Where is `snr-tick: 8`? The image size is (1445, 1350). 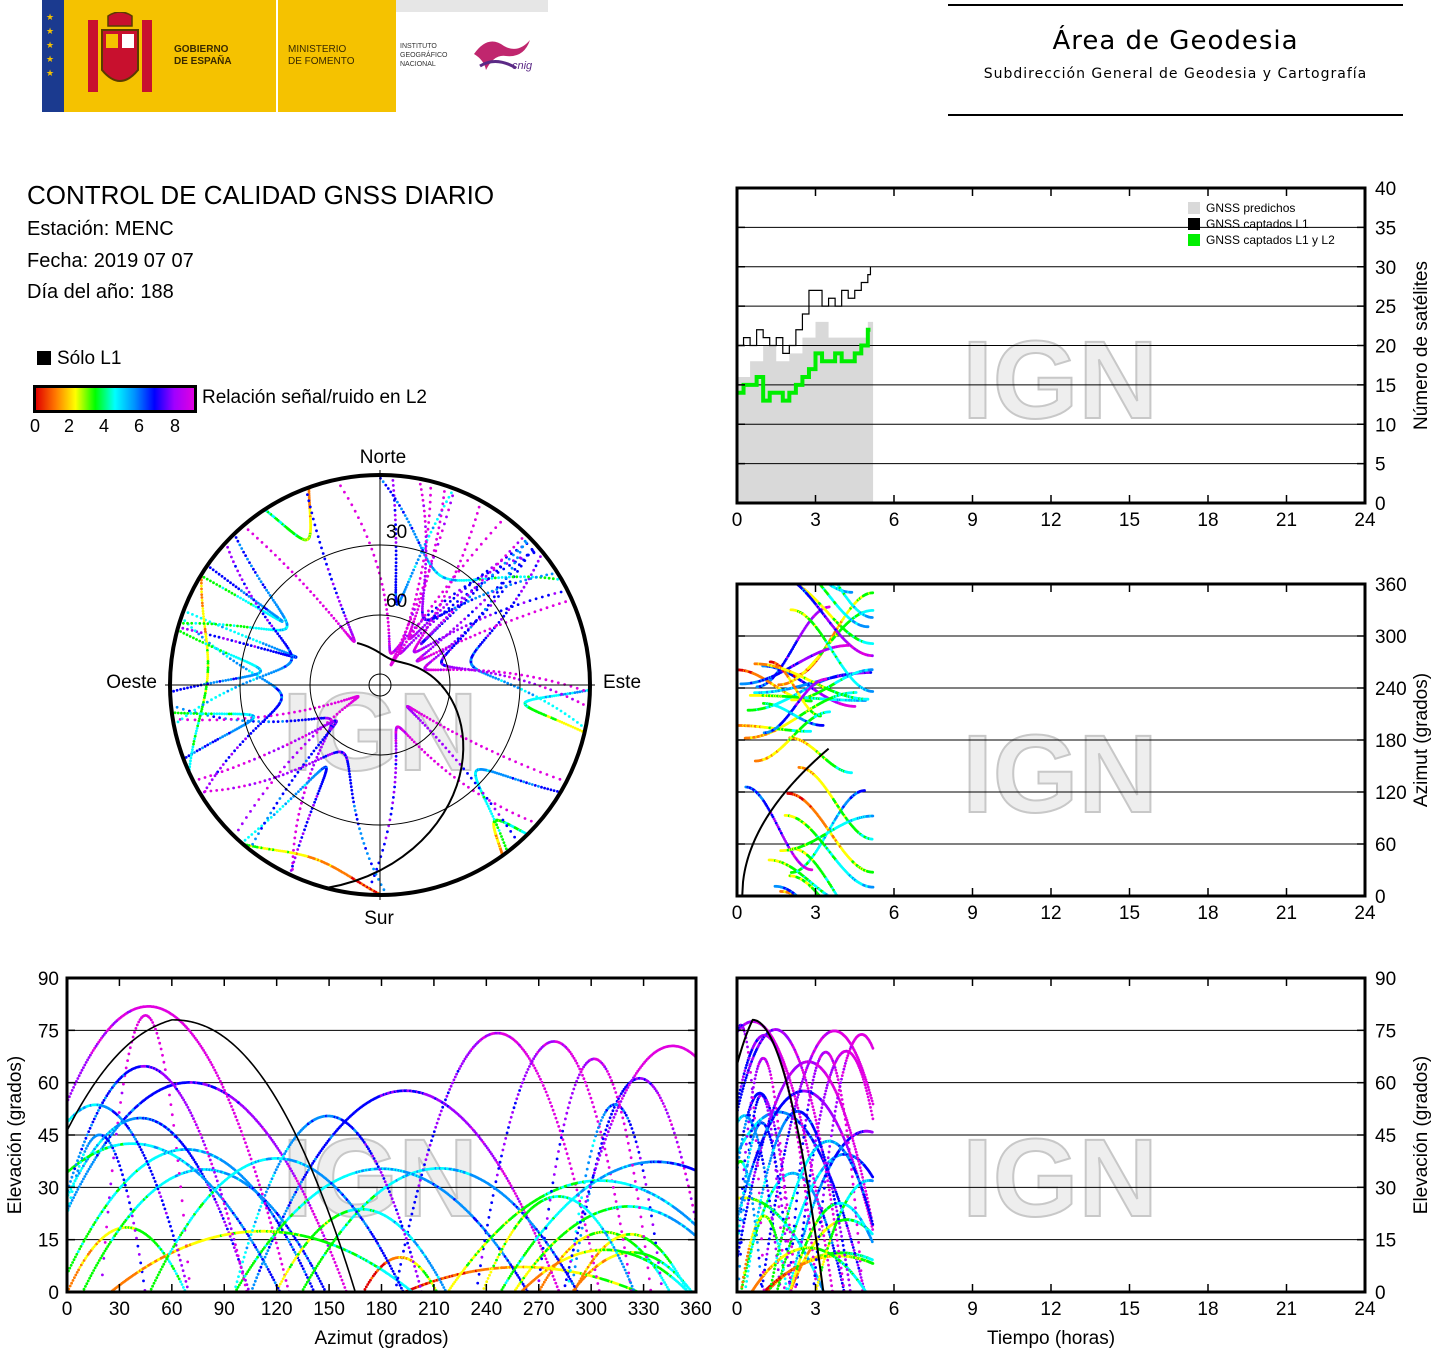
snr-tick: 8 is located at coordinates (175, 426).